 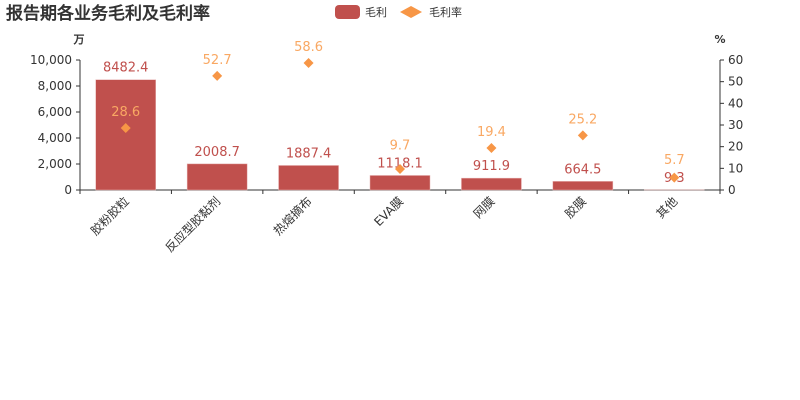 What do you see at coordinates (735, 125) in the screenshot?
I see `y-right-tick-label: 30` at bounding box center [735, 125].